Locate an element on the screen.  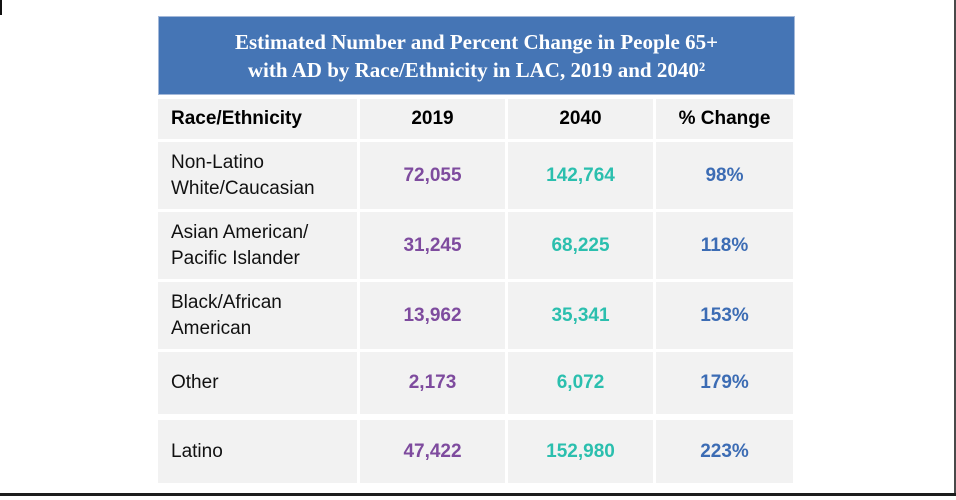
value-2040: 6,072 is located at coordinates (580, 383).